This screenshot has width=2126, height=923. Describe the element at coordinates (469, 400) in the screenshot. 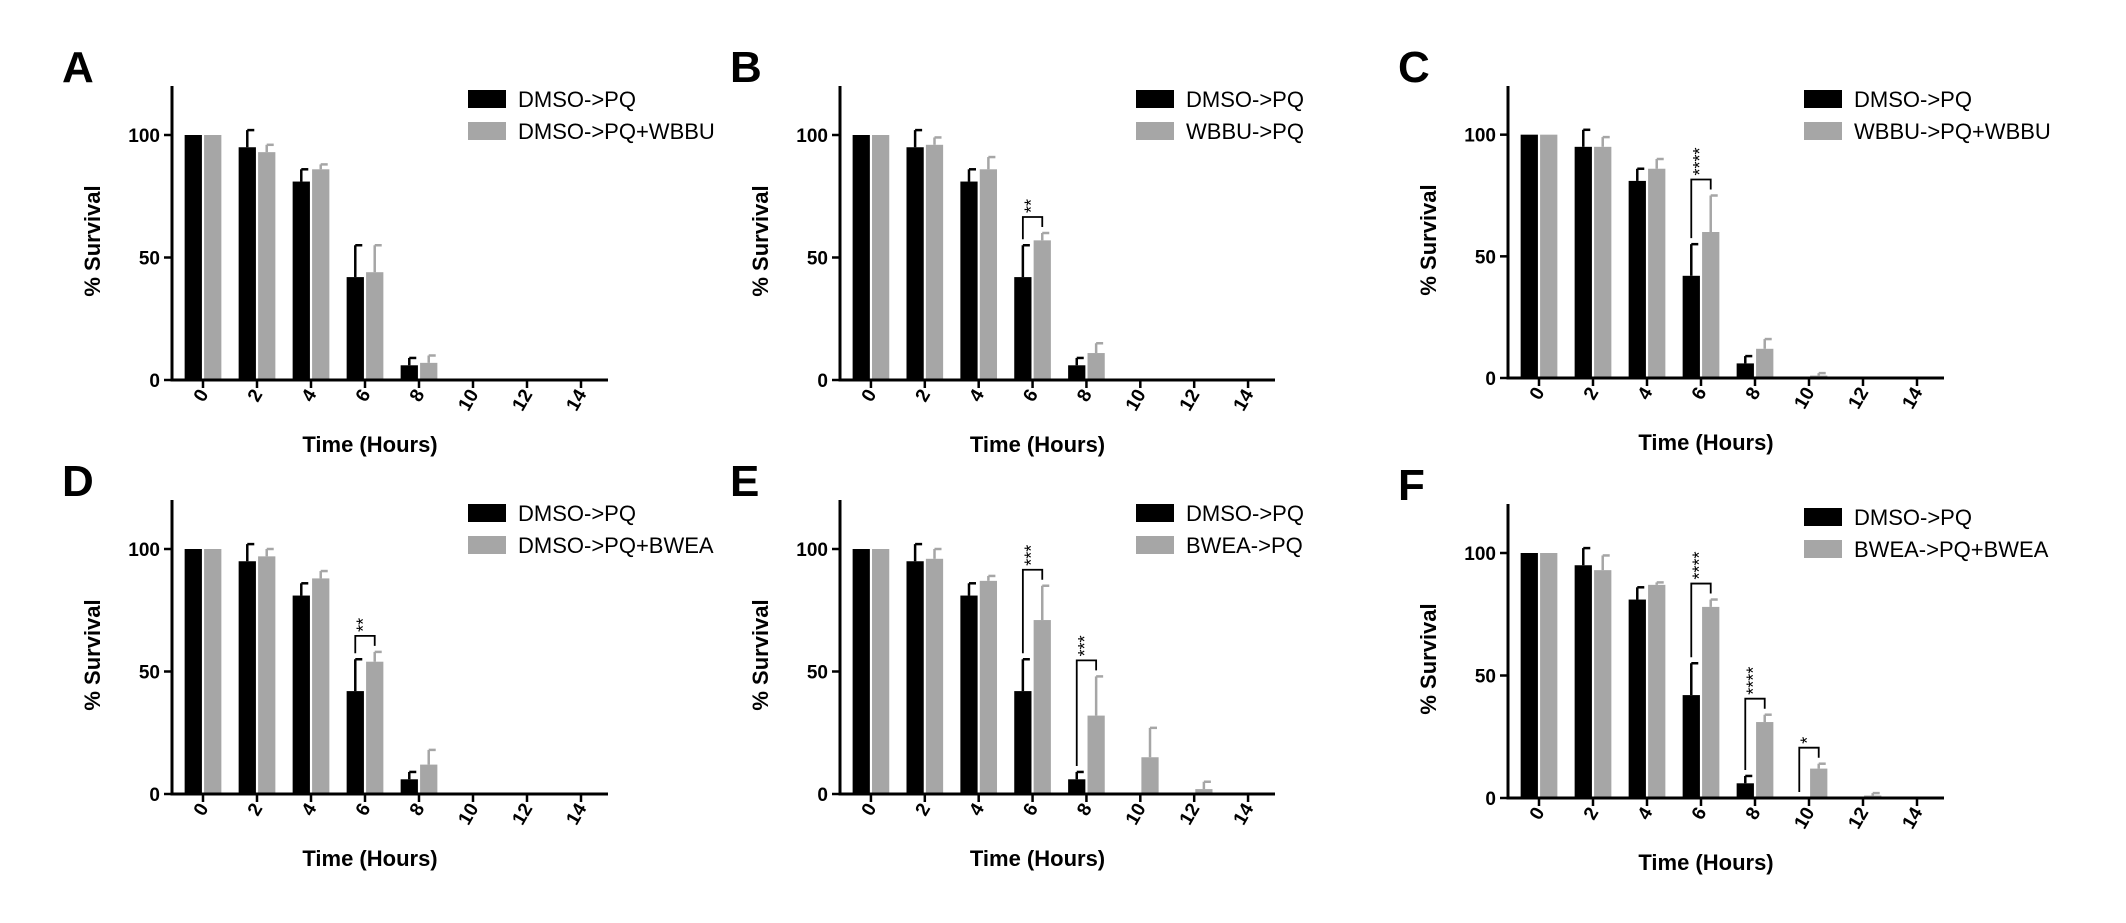

I see `x-tick-label: 10` at that location.